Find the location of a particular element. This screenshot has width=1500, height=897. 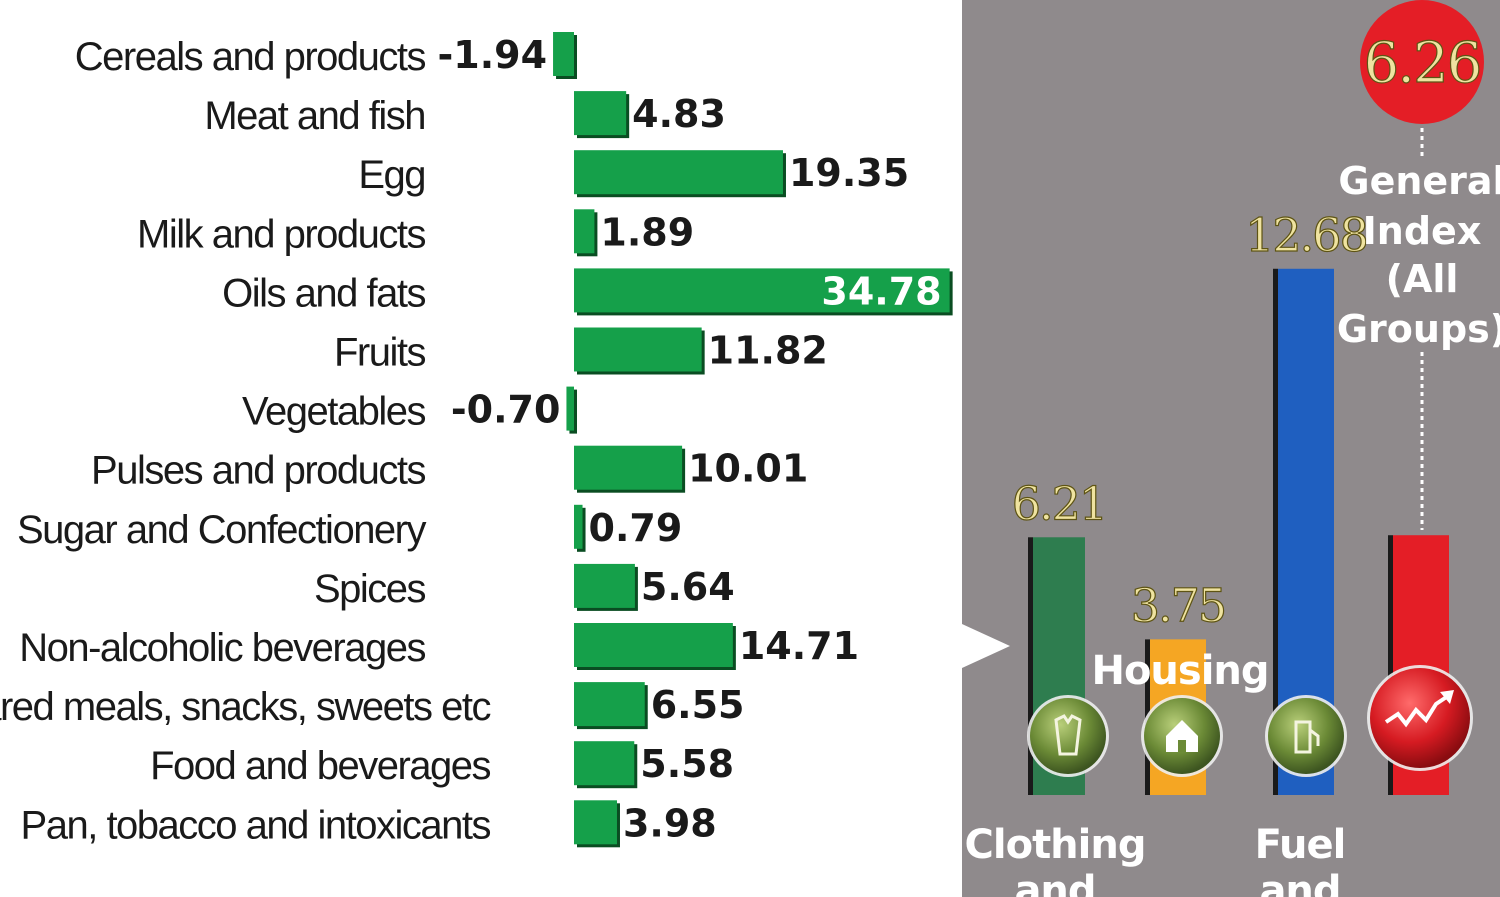

general-index-block: 6.26 General Index (All Groups) is located at coordinates (1418, 265).